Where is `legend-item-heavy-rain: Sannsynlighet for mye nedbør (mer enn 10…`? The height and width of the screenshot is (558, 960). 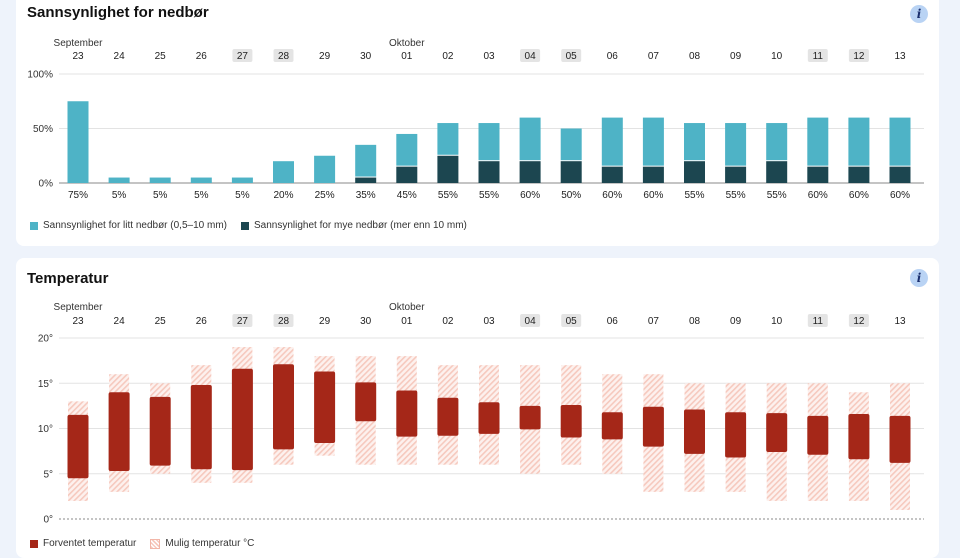
legend-item-heavy-rain: Sannsynlighet for mye nedbør (mer enn 10… is located at coordinates (353, 225).